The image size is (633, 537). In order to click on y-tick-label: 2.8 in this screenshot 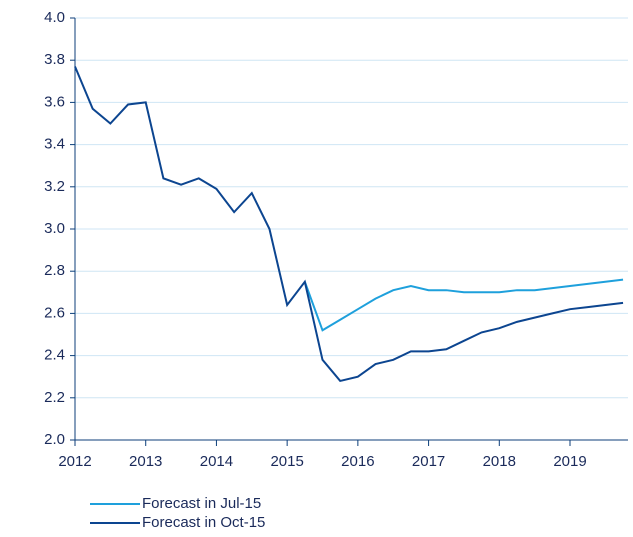, I will do `click(54, 270)`.